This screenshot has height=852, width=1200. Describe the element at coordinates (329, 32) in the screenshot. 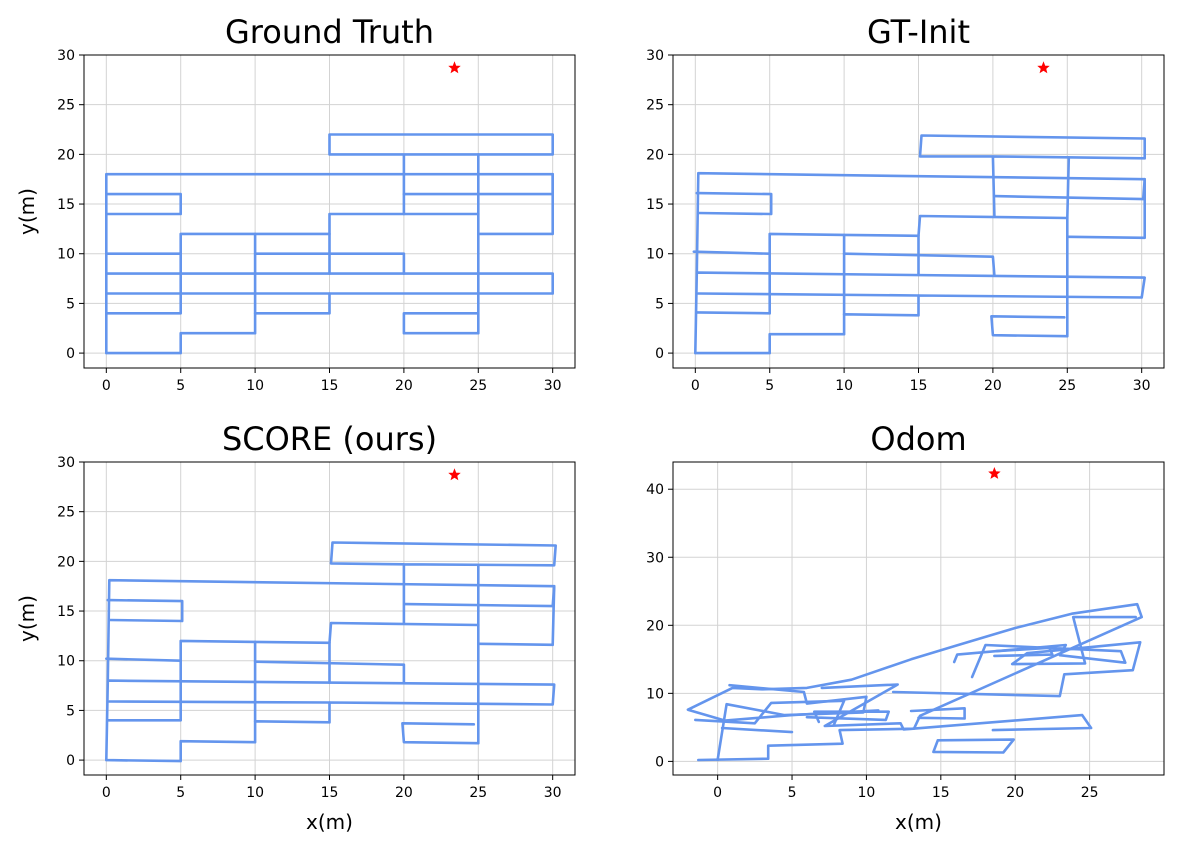

I see `chart-title: Ground Truth` at that location.